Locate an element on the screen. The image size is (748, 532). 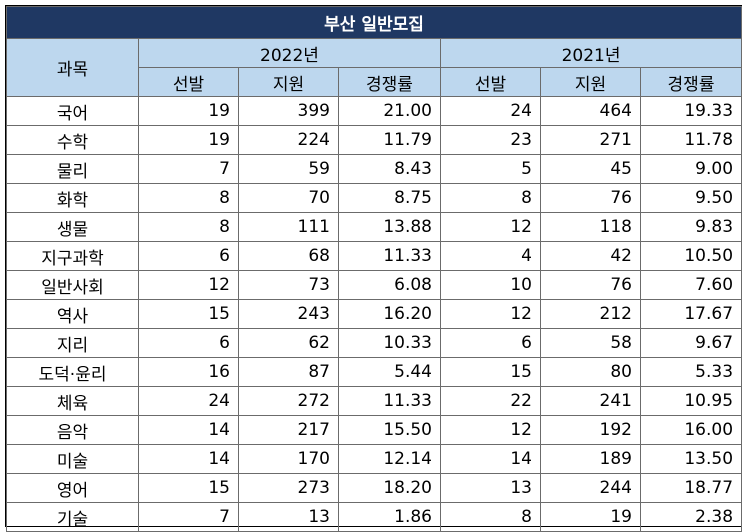
ratio-2021-cell: 13.50 is located at coordinates (691, 459).